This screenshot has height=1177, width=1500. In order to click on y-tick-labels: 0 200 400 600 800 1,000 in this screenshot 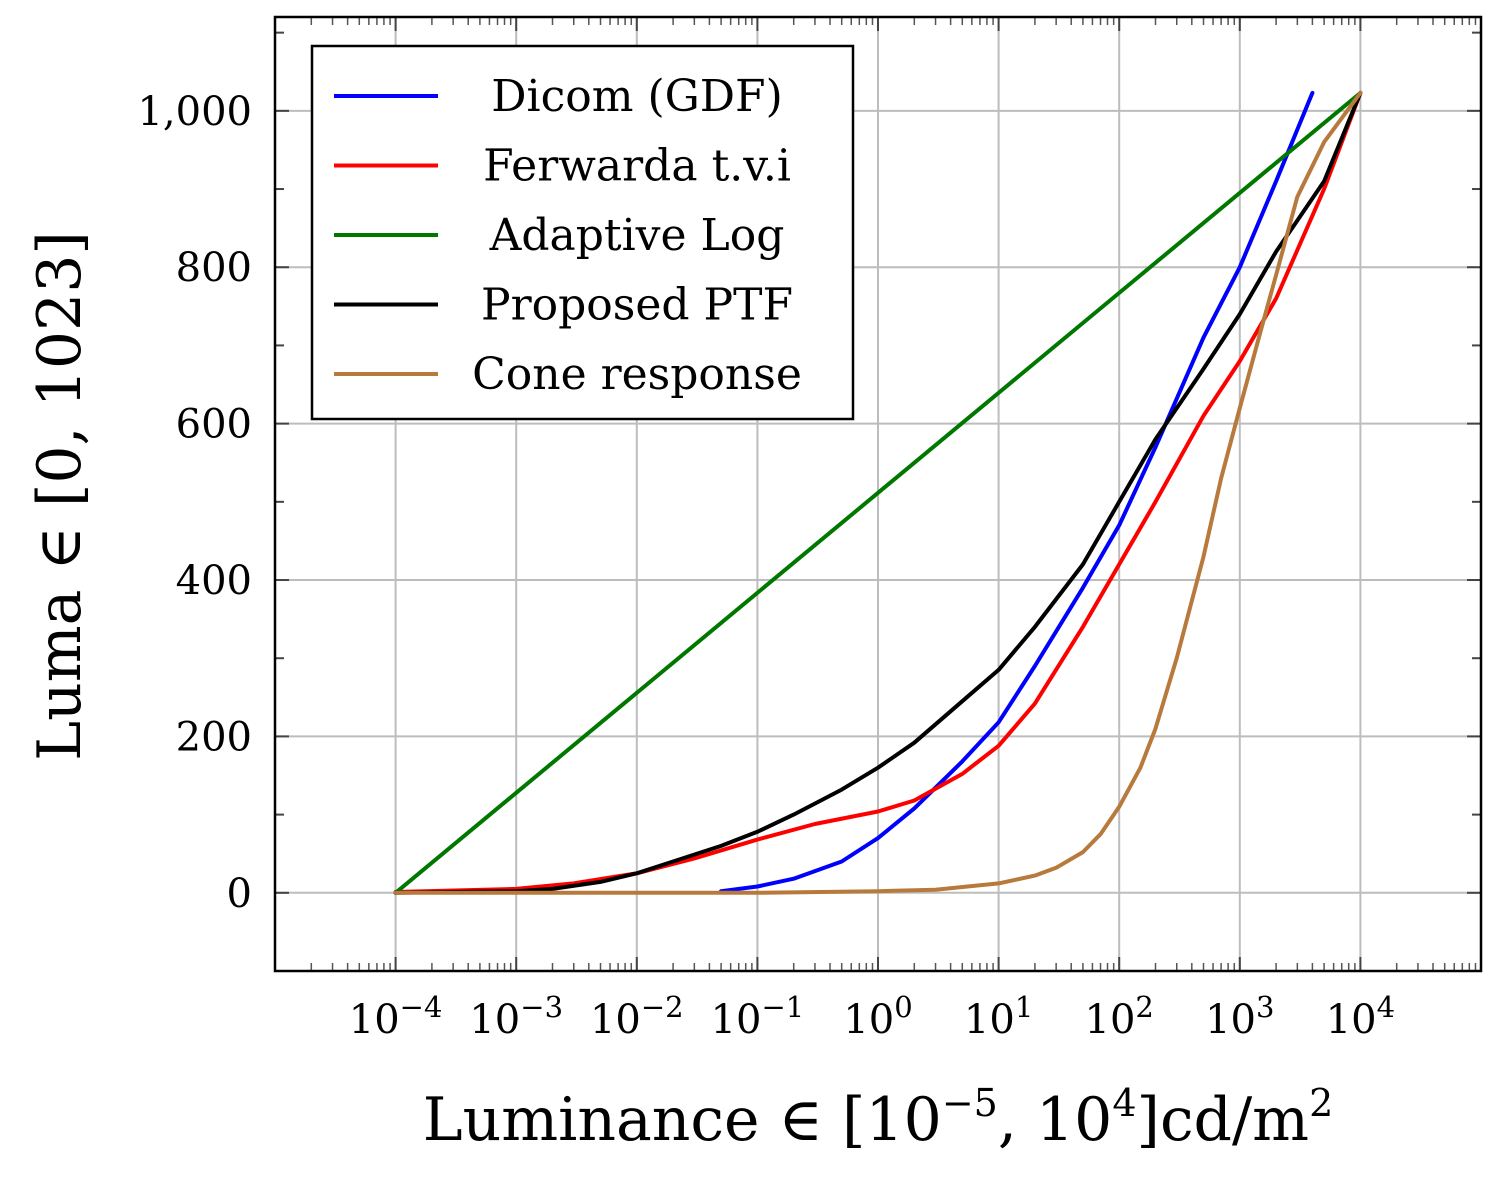, I will do `click(194, 503)`.